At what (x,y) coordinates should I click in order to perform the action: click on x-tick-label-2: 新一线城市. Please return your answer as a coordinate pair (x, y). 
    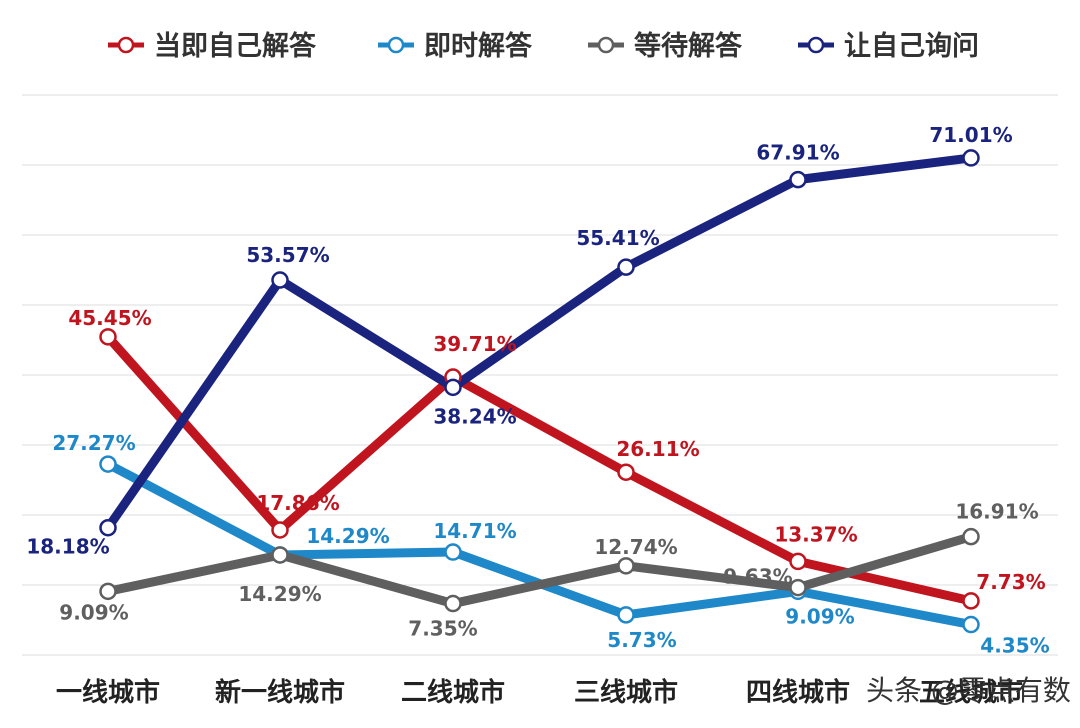
    Looking at the image, I should click on (280, 692).